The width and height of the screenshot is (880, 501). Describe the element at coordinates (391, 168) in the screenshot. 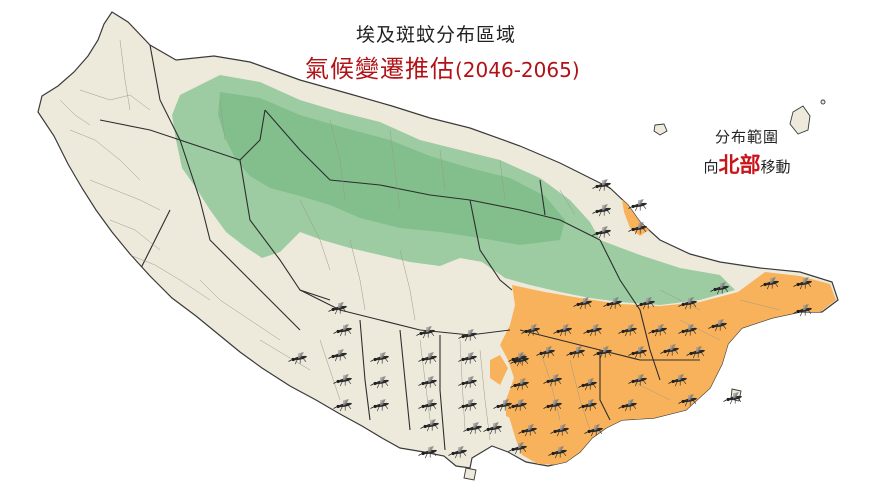

I see `mountain-highlands` at that location.